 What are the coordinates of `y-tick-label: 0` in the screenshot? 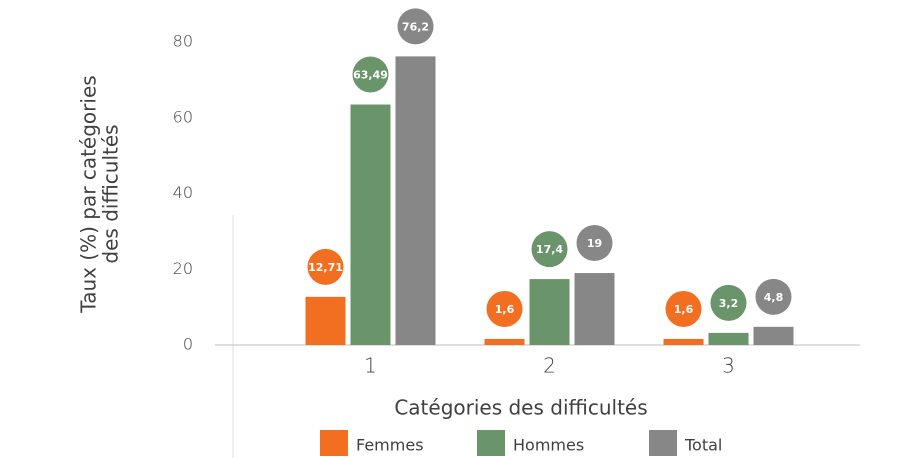 It's located at (188, 344).